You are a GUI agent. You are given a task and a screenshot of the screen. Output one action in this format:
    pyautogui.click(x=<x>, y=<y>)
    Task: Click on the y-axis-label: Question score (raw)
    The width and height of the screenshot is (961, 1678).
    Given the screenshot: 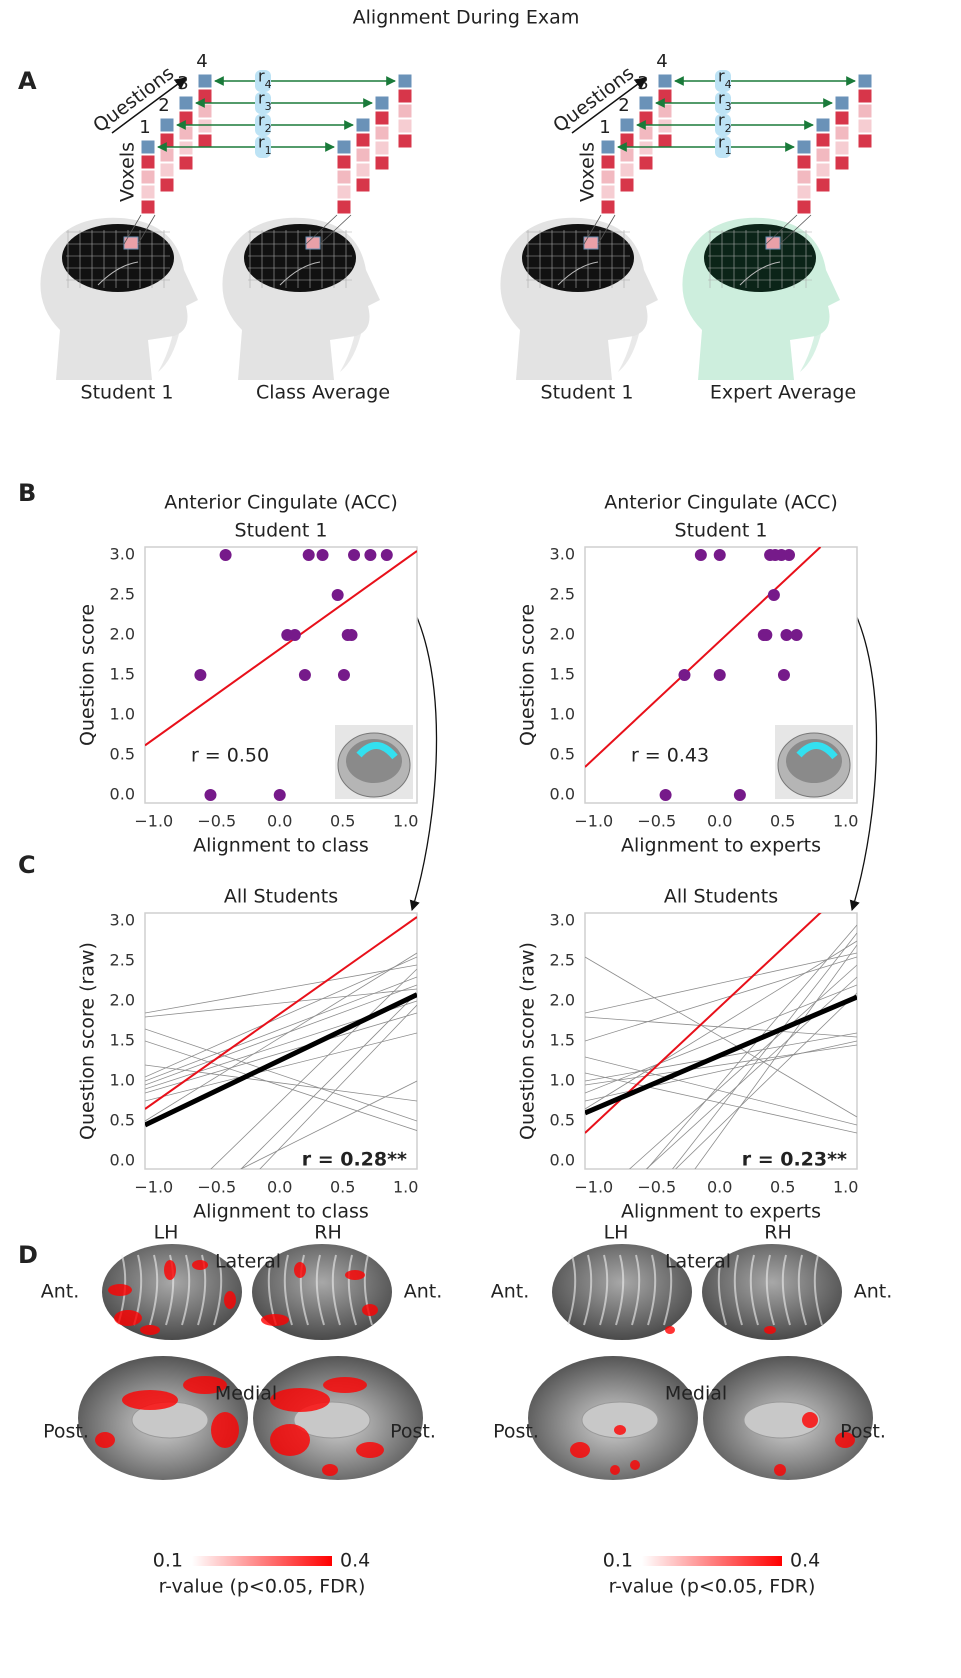 What is the action you would take?
    pyautogui.click(x=528, y=1041)
    